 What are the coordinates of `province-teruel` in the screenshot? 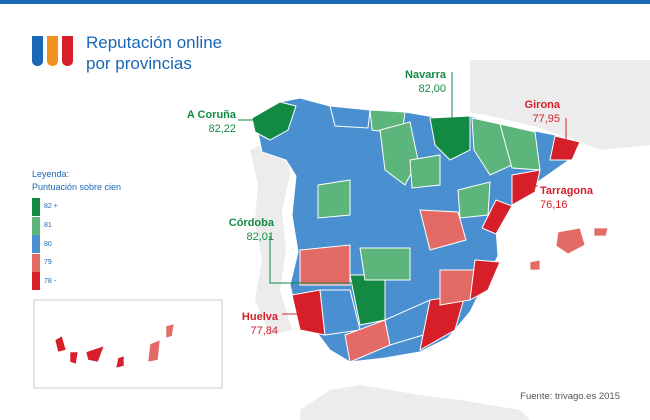 It's located at (474, 200).